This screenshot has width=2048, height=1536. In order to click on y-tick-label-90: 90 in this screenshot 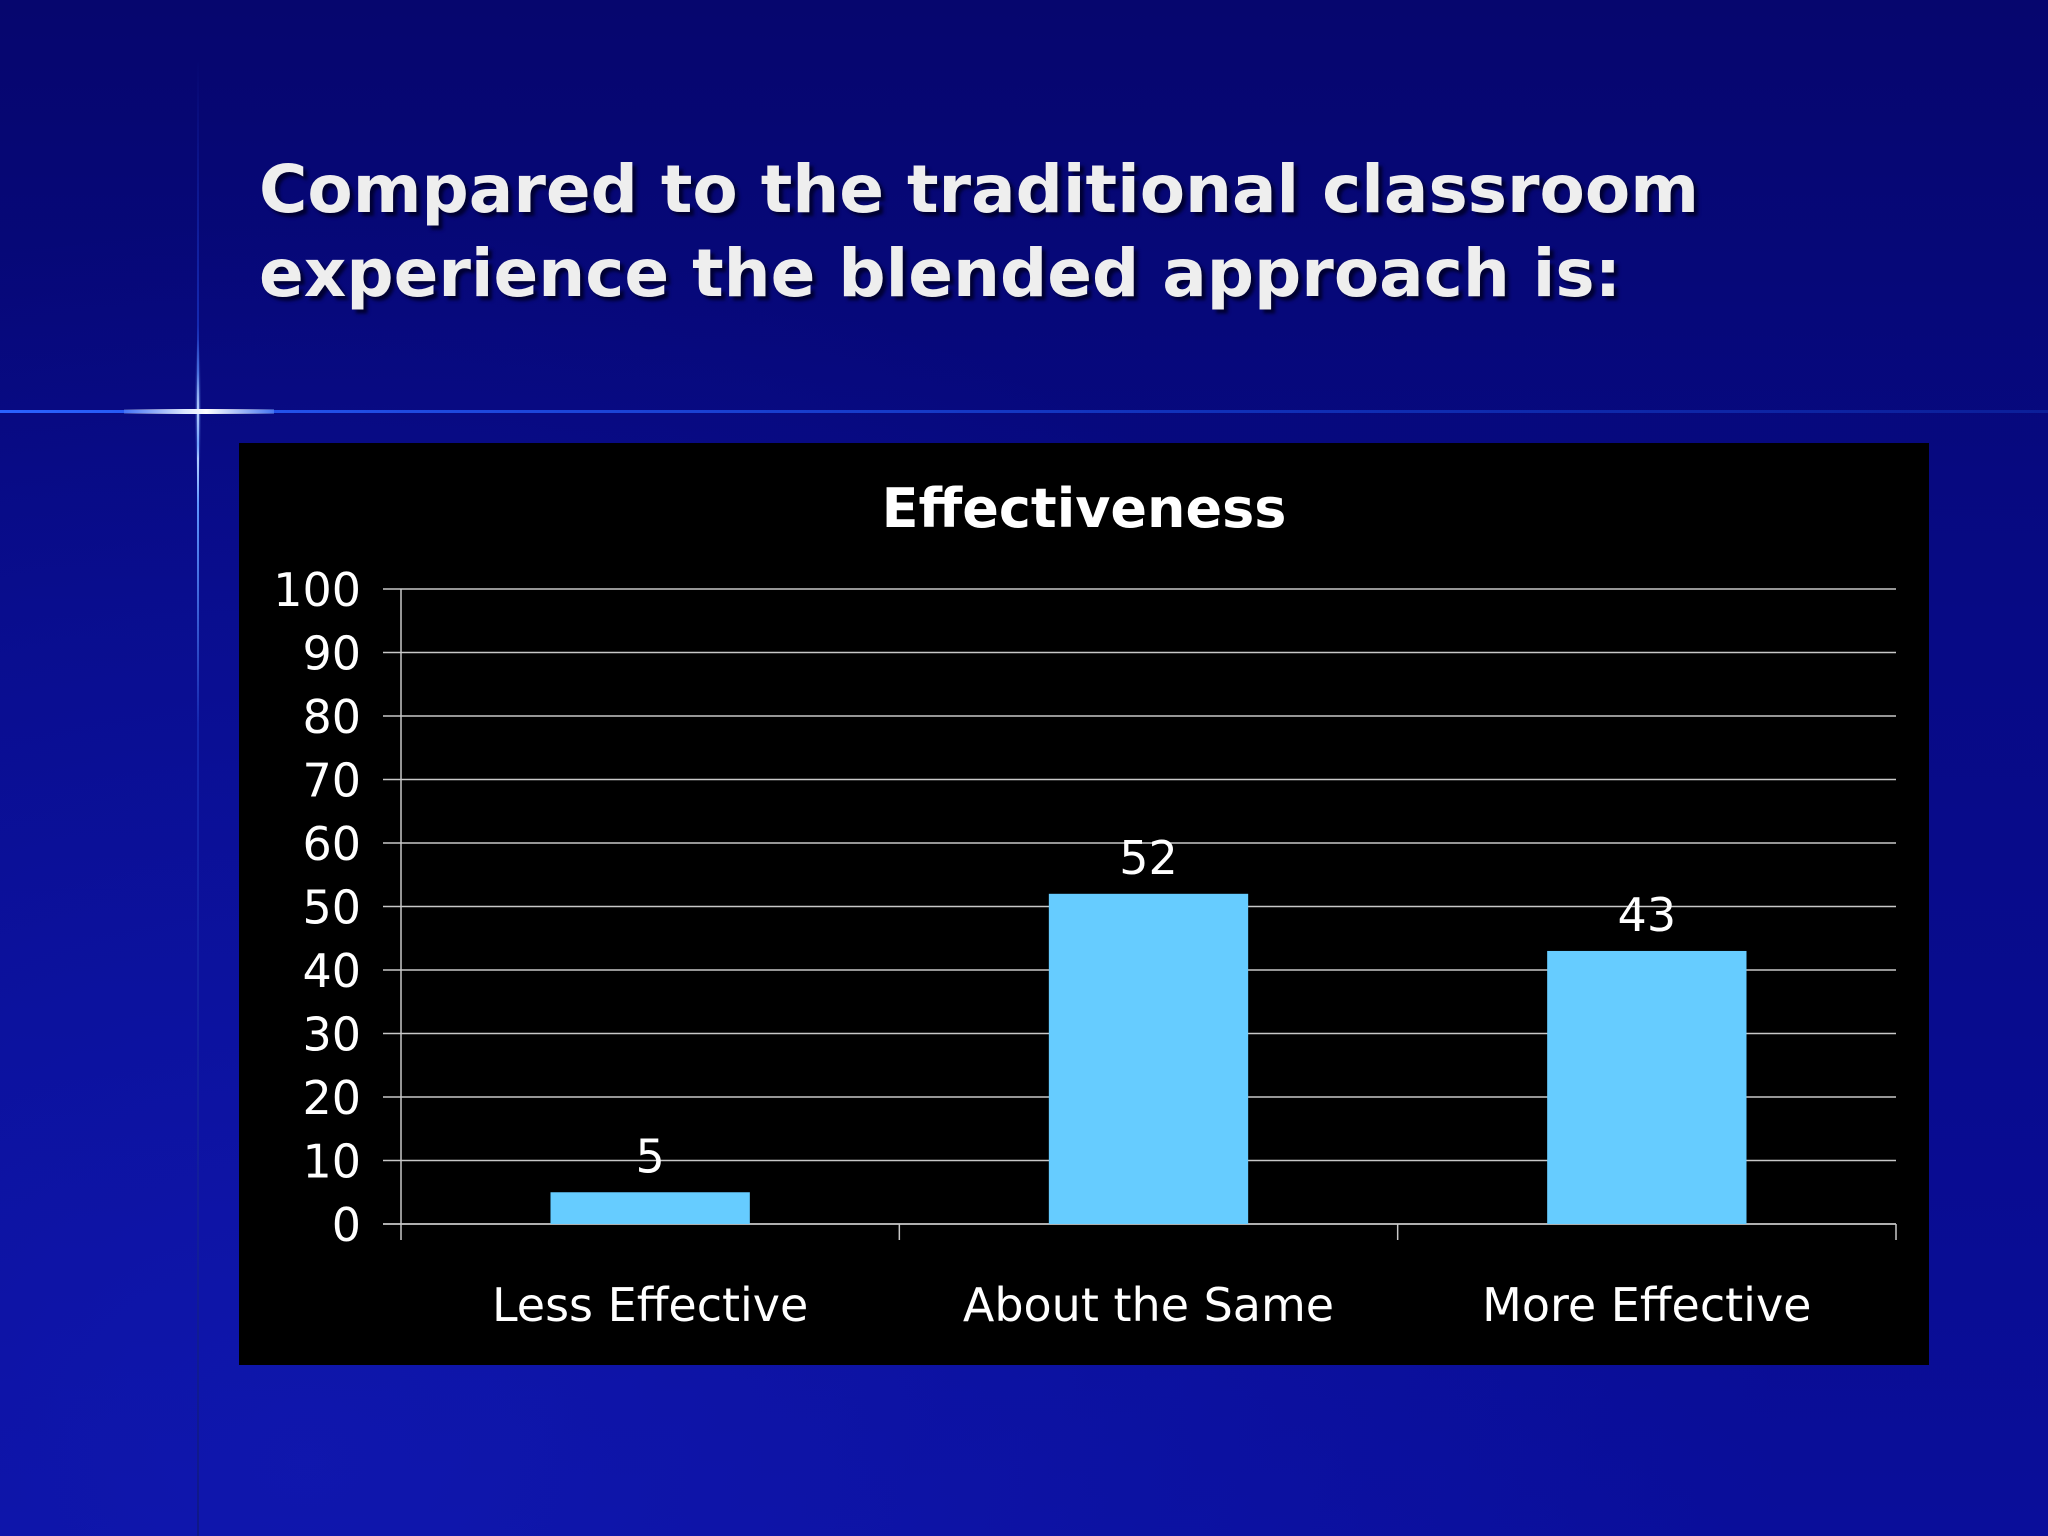, I will do `click(331, 654)`.